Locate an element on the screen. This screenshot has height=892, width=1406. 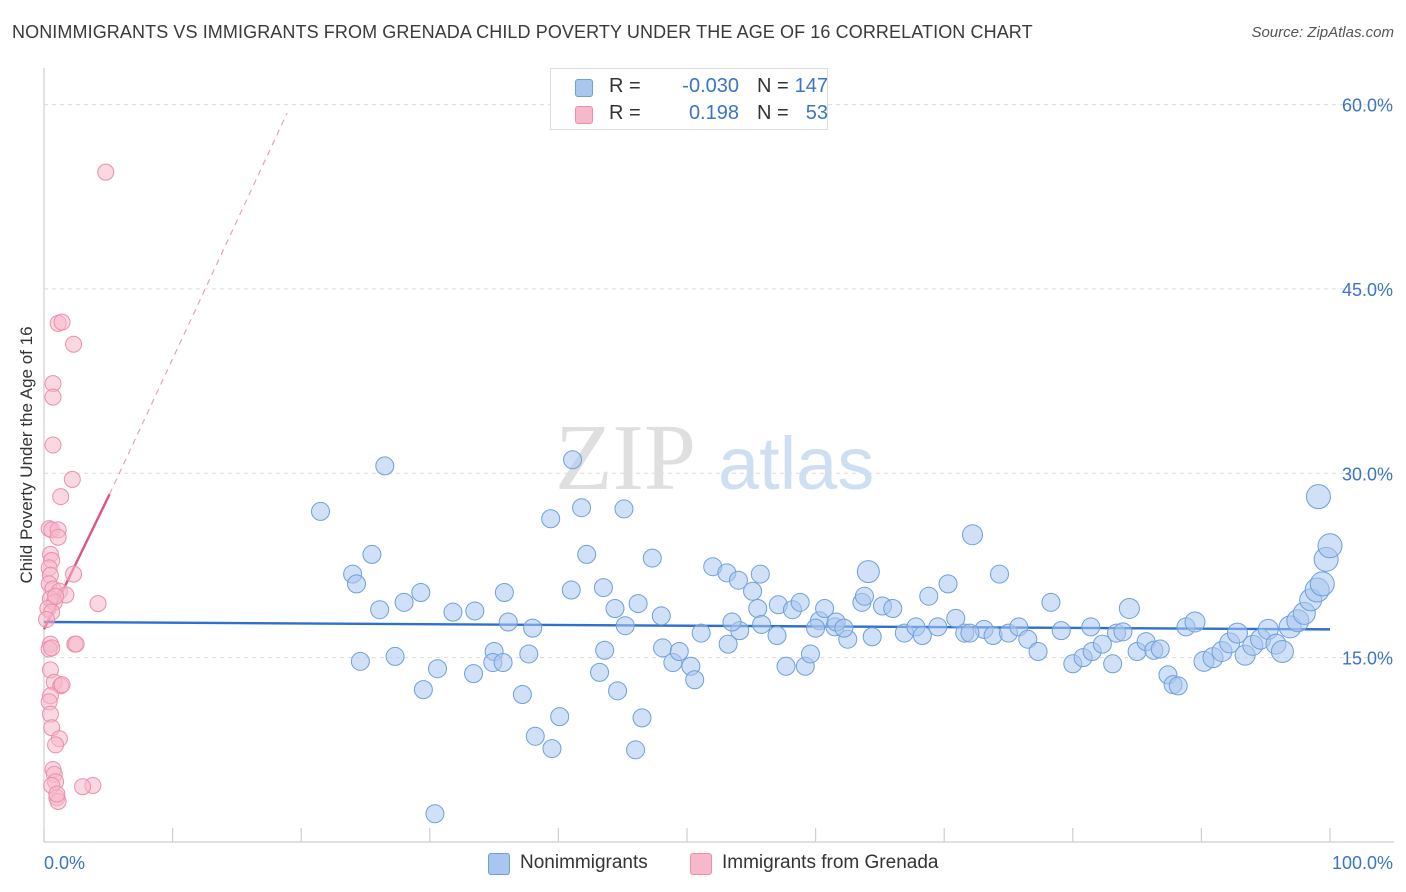
y-axis-label: Child Poverty Under the Age of 16 is located at coordinates (26, 455).